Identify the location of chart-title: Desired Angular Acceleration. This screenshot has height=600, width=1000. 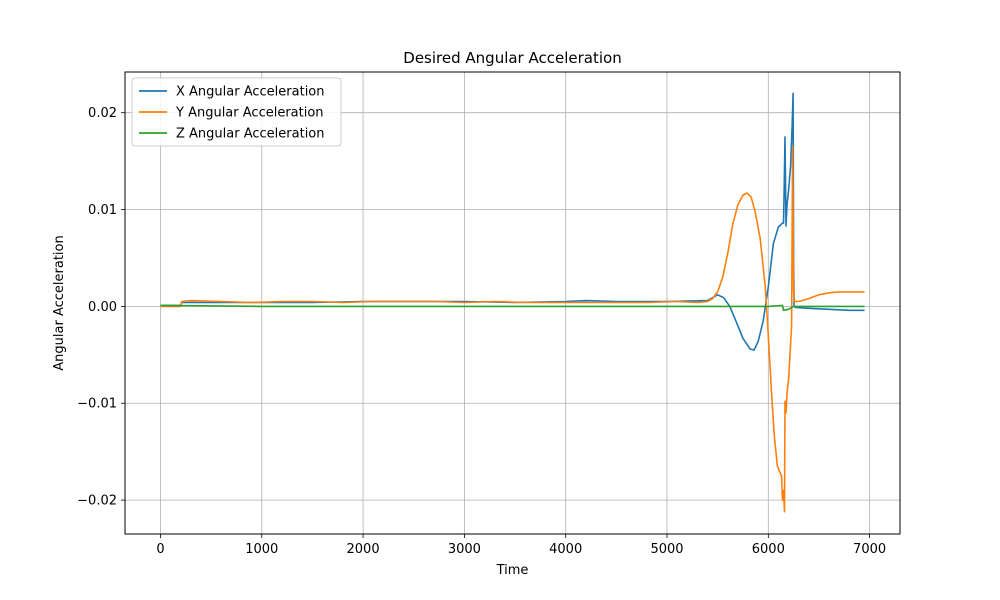
(512, 58).